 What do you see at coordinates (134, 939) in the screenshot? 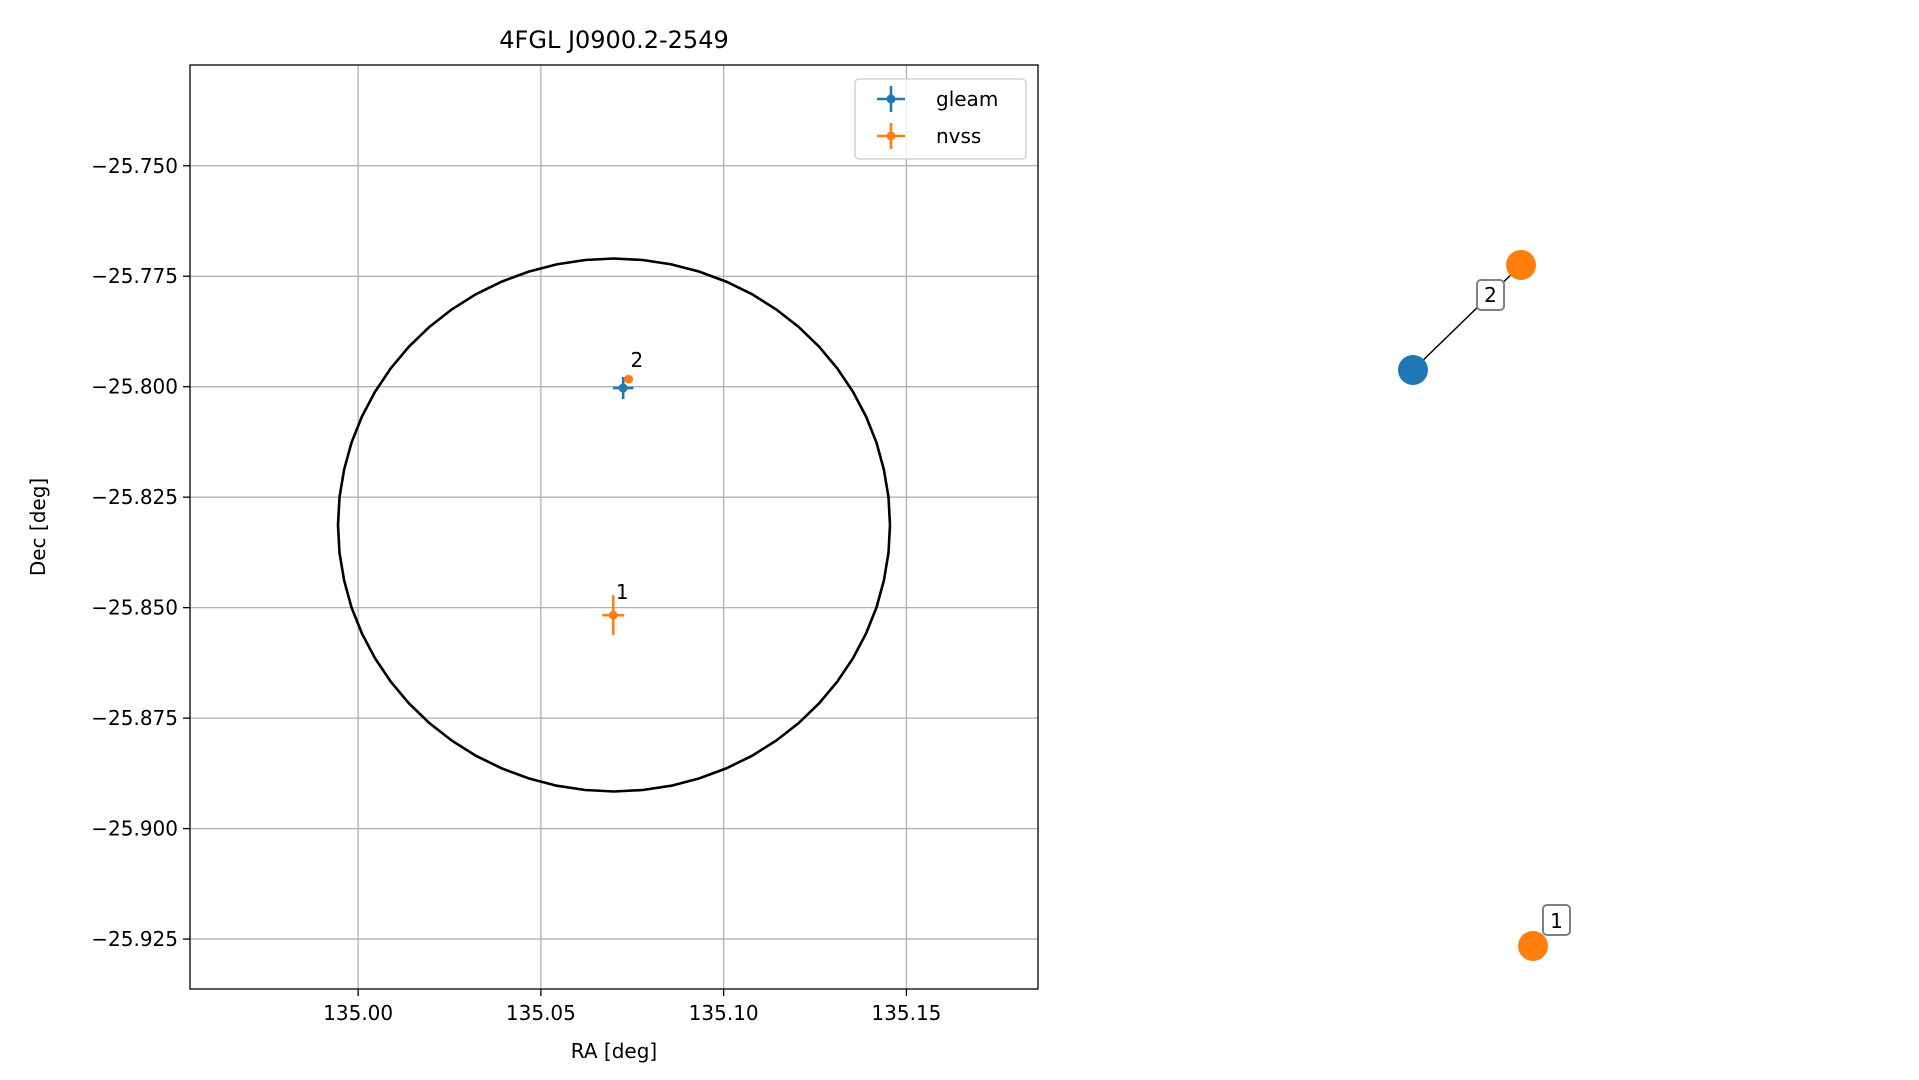
I see `y-tick-label: −25.925` at bounding box center [134, 939].